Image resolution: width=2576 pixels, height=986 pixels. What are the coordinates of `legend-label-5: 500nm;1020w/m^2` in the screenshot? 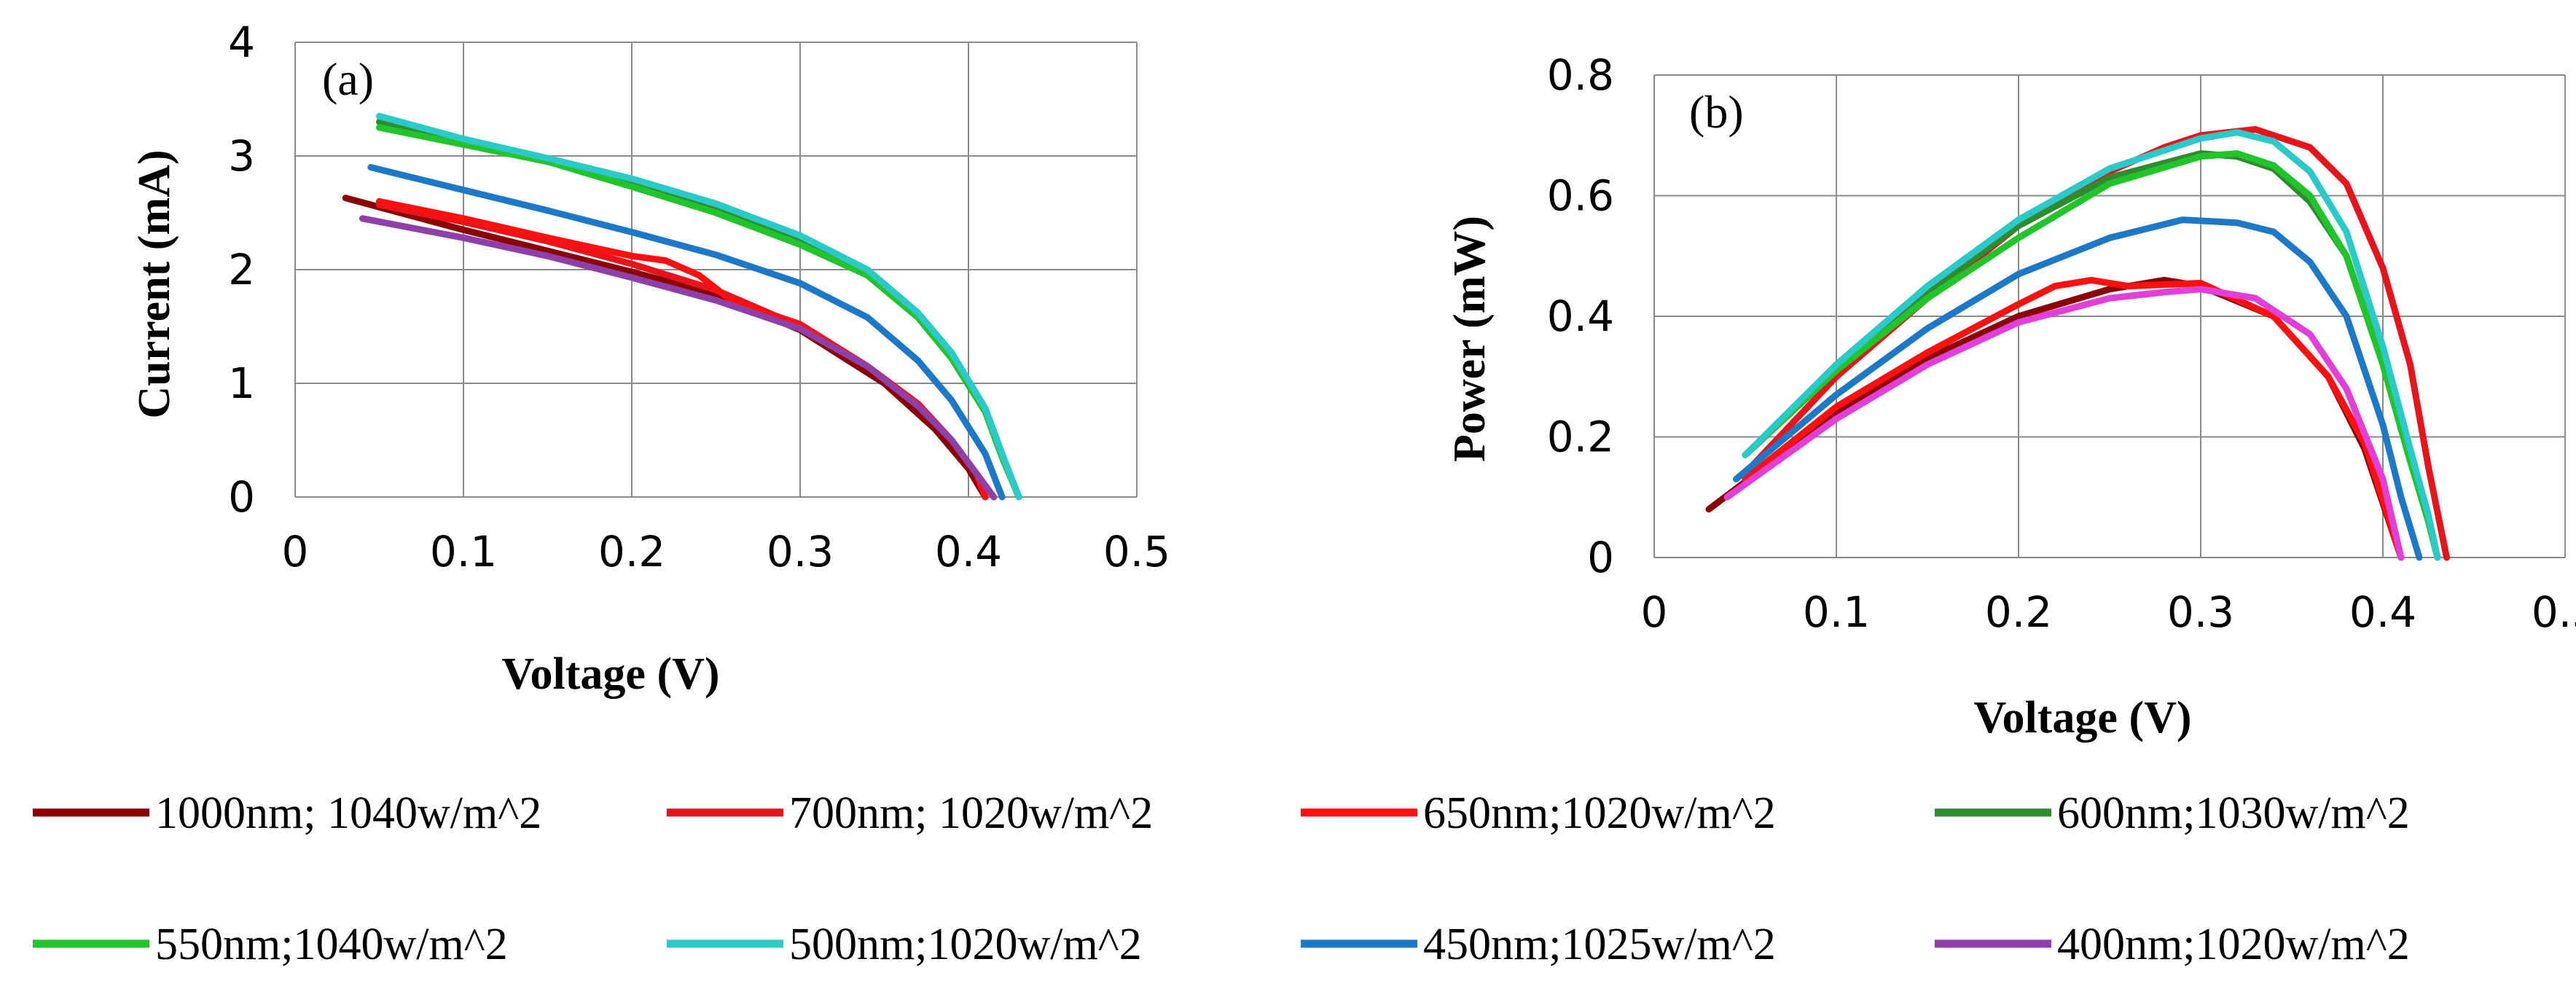 It's located at (965, 944).